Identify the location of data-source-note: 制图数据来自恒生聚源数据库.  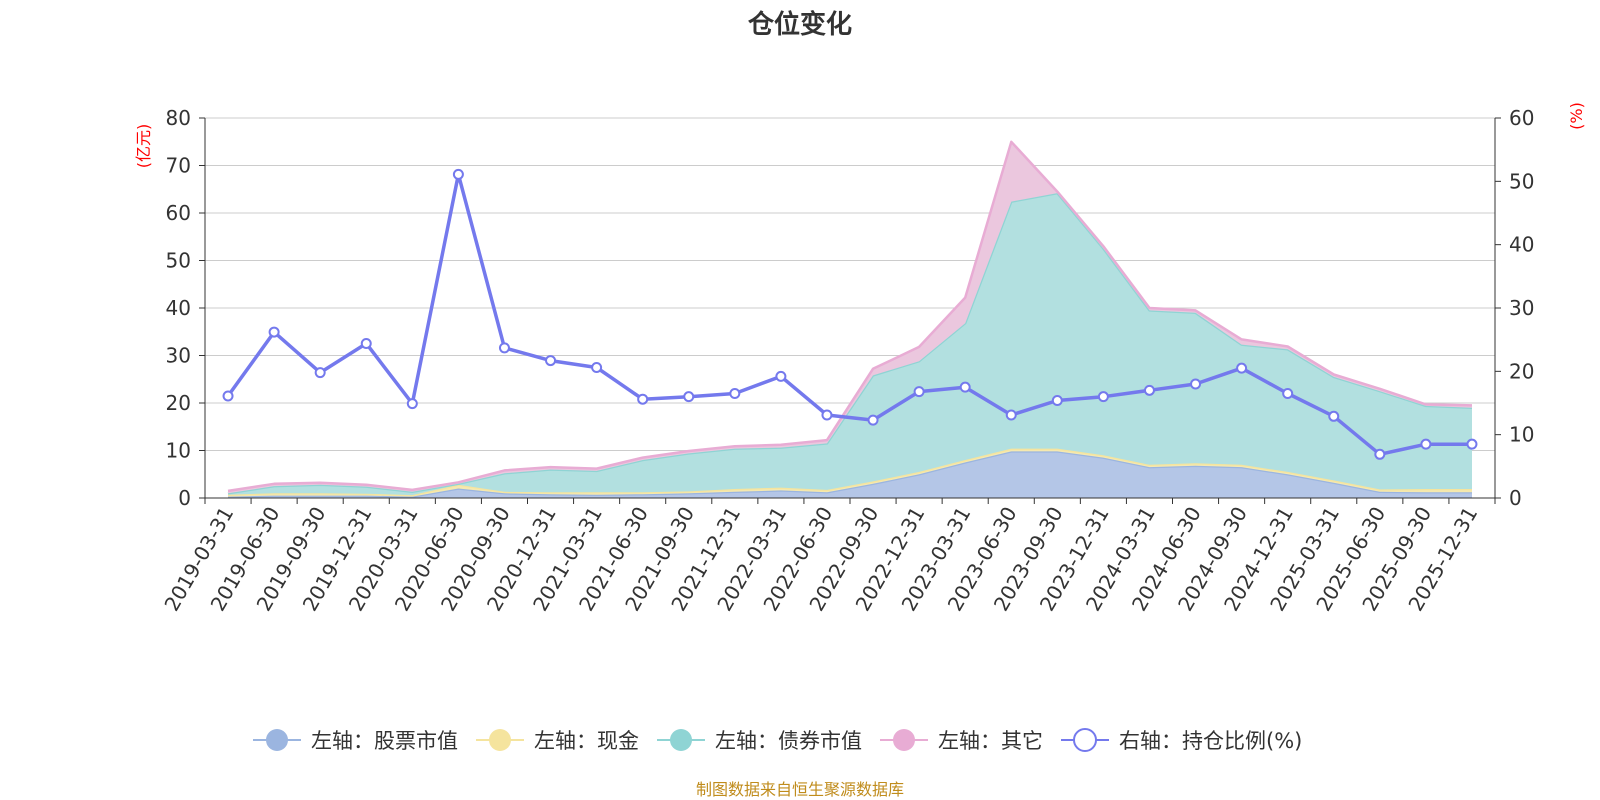
(800, 789).